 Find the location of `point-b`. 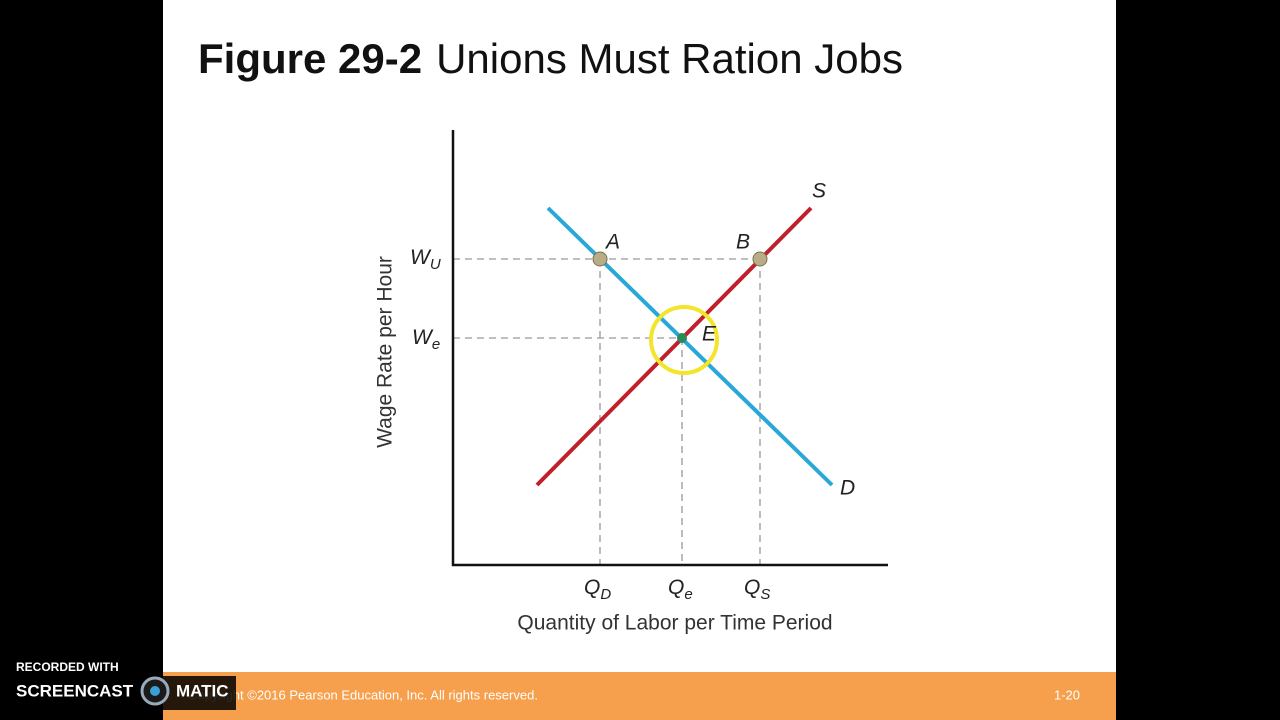

point-b is located at coordinates (760, 259).